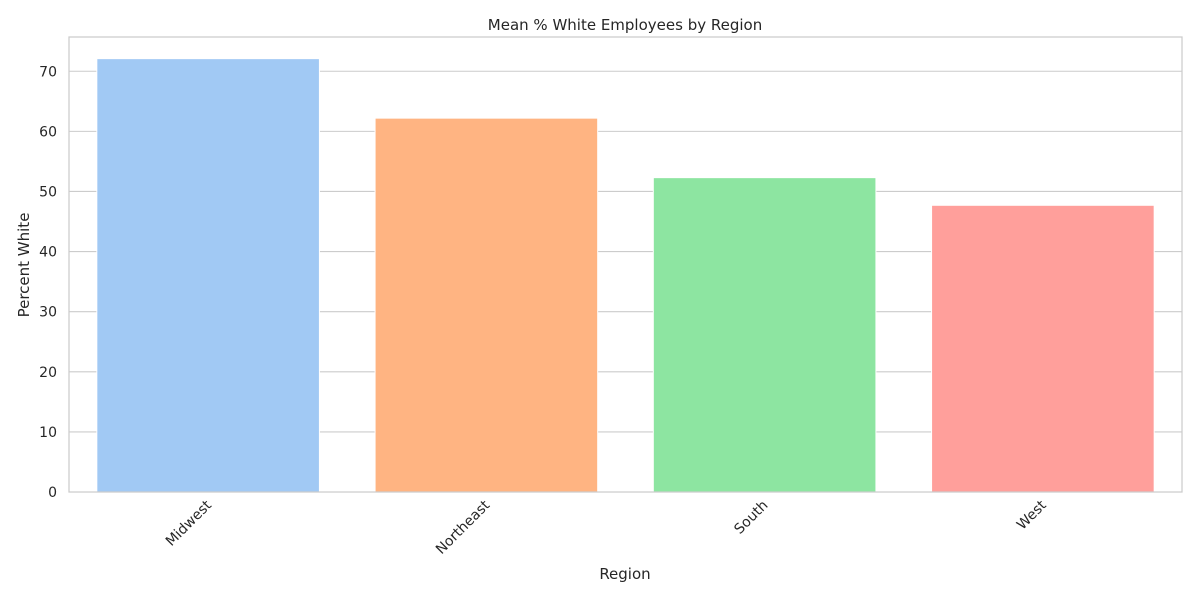 This screenshot has height=600, width=1200. What do you see at coordinates (48, 132) in the screenshot?
I see `y-tick-label: 60` at bounding box center [48, 132].